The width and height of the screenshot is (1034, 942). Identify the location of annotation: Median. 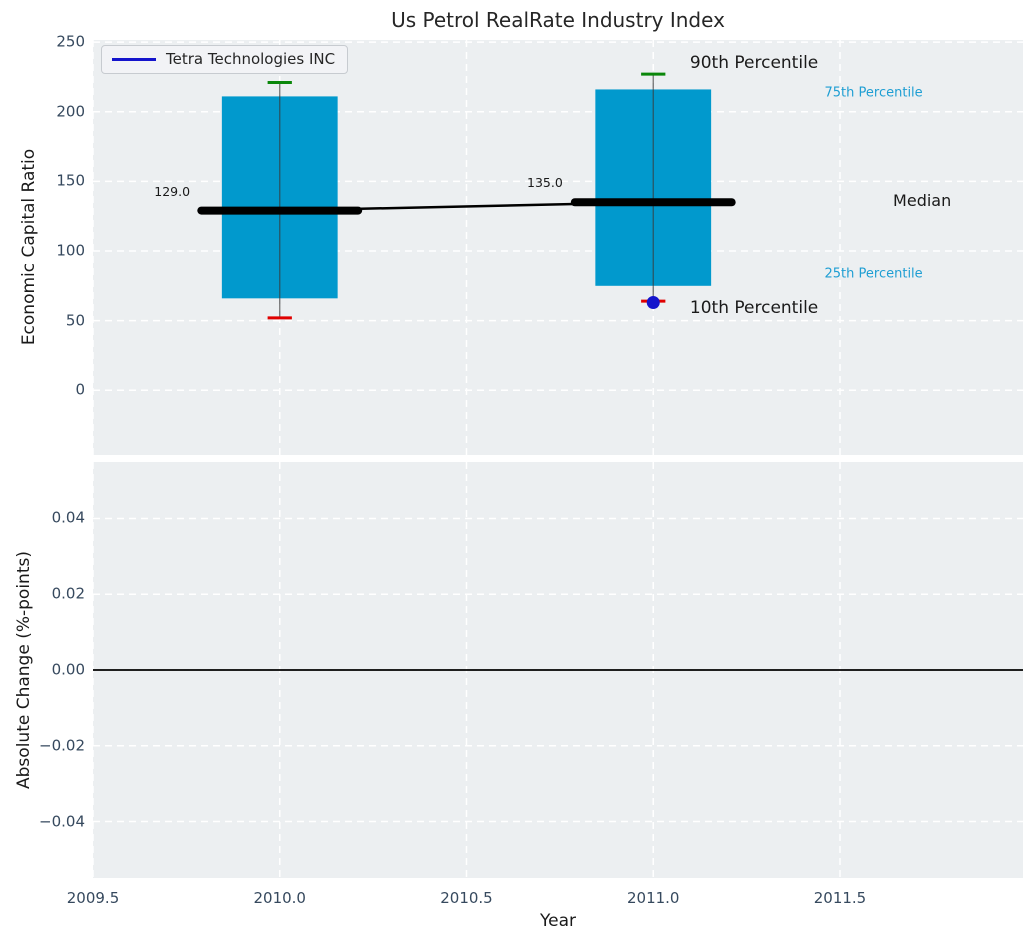
(922, 200).